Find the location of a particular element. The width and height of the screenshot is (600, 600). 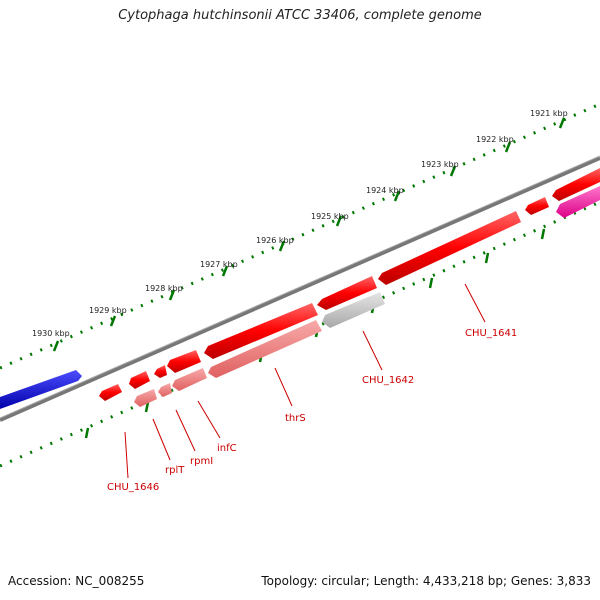

gene-arrow-chu1641 is located at coordinates (449, 248).